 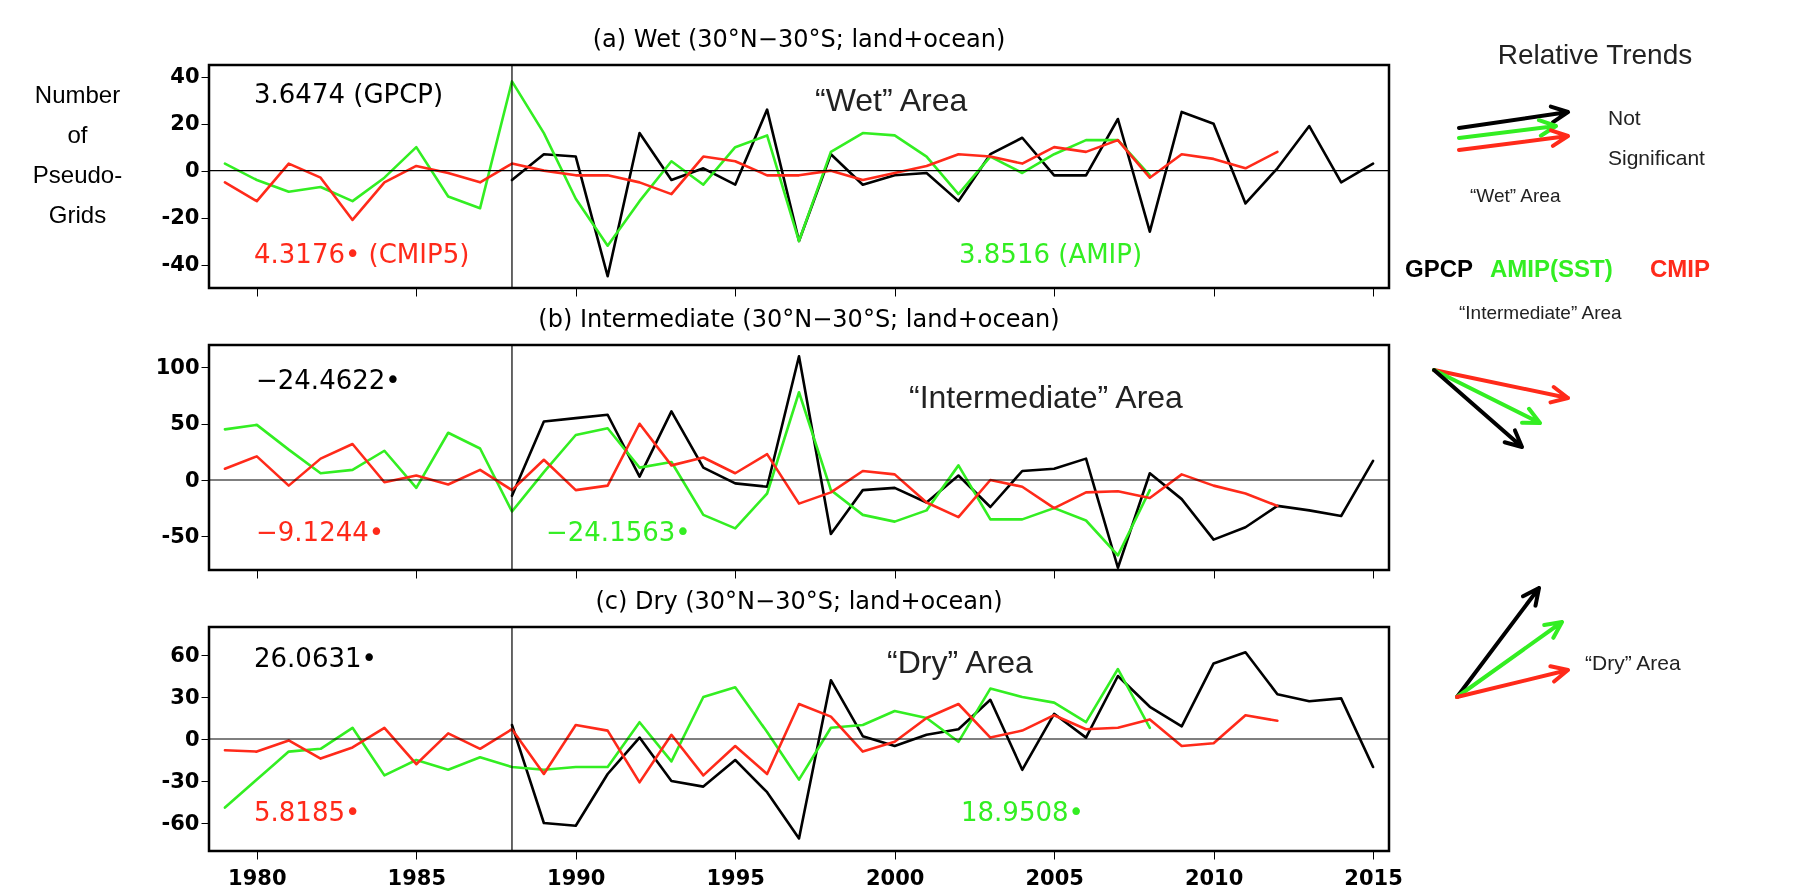 I want to click on chart-title: (b) Intermediate (30°N−30°S; land+ocean), so click(x=799, y=319).